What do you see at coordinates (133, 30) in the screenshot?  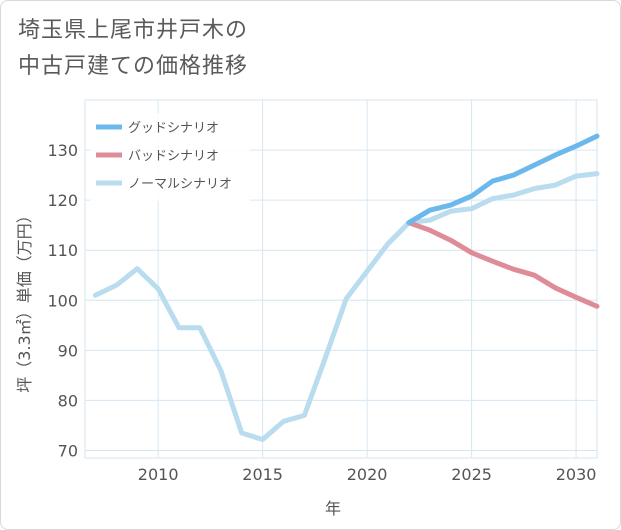 I see `chart-title-line-1: 埼玉県上尾市井戸木の` at bounding box center [133, 30].